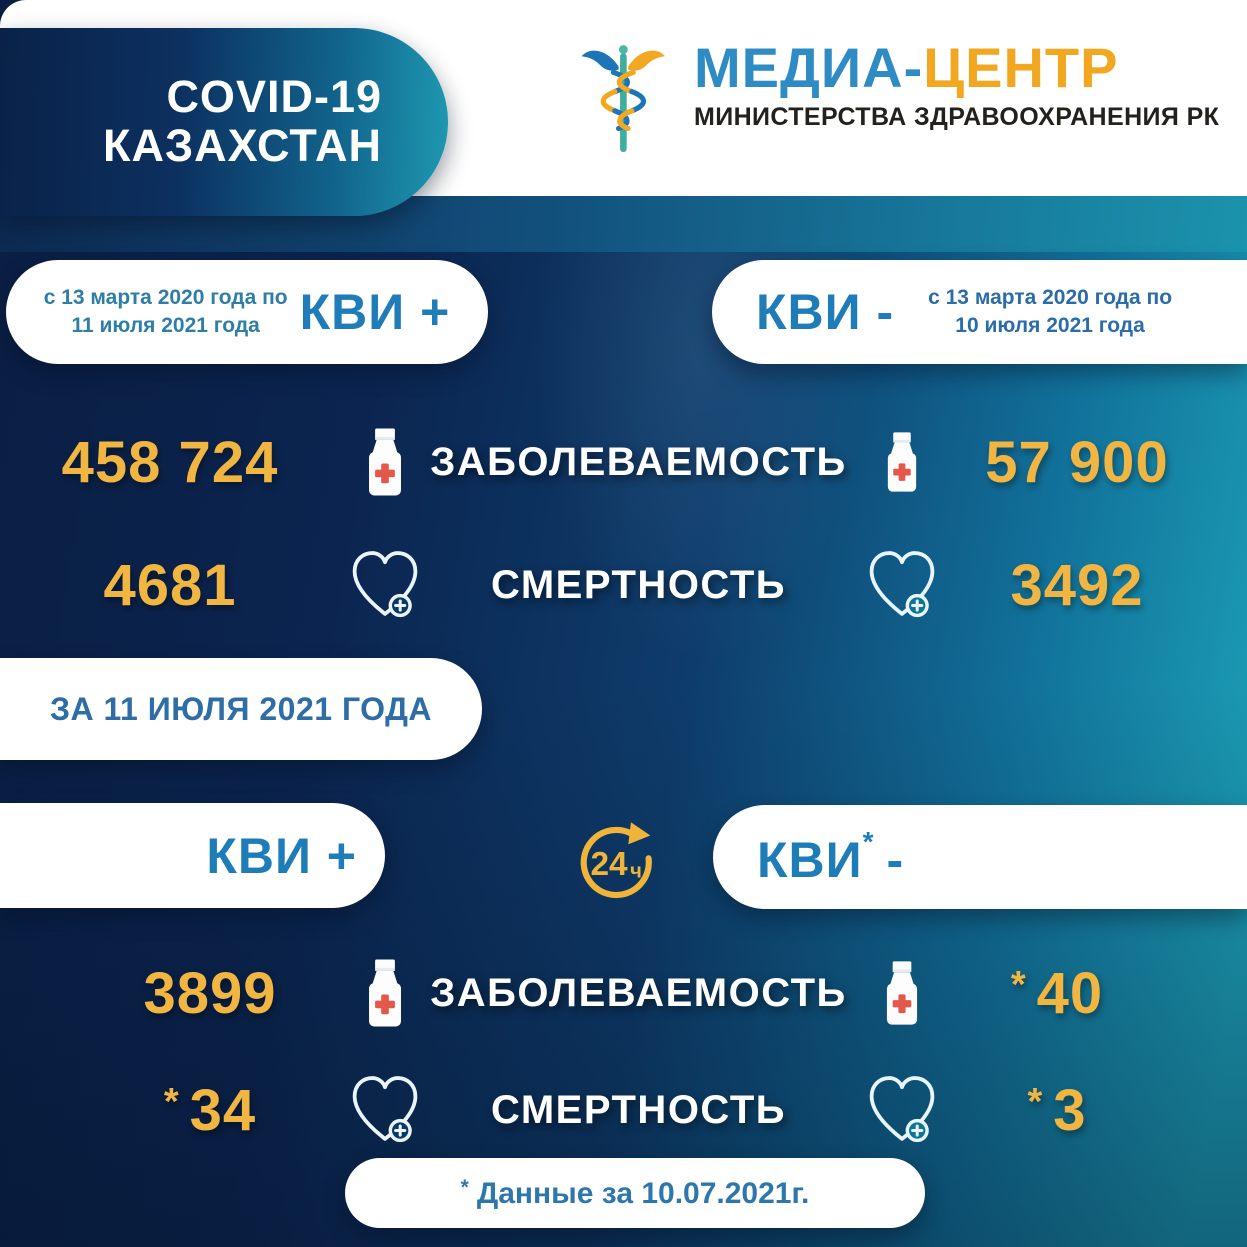 The width and height of the screenshot is (1247, 1247). I want to click on daily-kvi-minus-pill: КВИ* -, so click(980, 857).